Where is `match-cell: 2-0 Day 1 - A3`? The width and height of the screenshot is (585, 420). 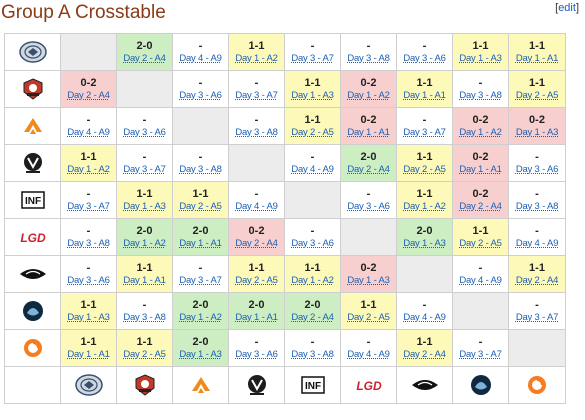 match-cell: 2-0 Day 1 - A3 is located at coordinates (200, 348).